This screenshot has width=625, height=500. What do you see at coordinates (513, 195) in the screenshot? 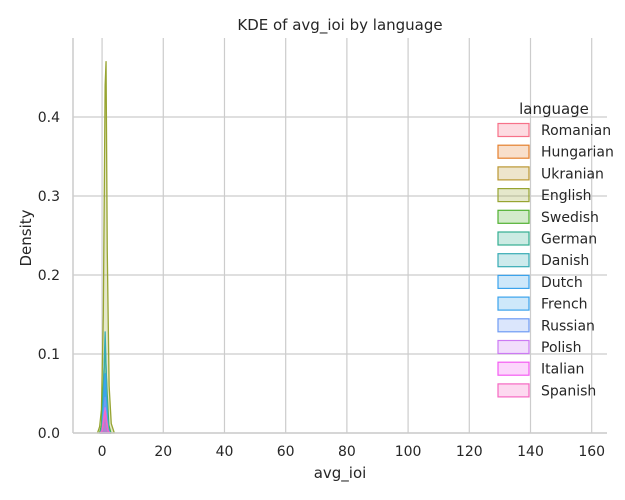
I see `legend-swatch-english` at bounding box center [513, 195].